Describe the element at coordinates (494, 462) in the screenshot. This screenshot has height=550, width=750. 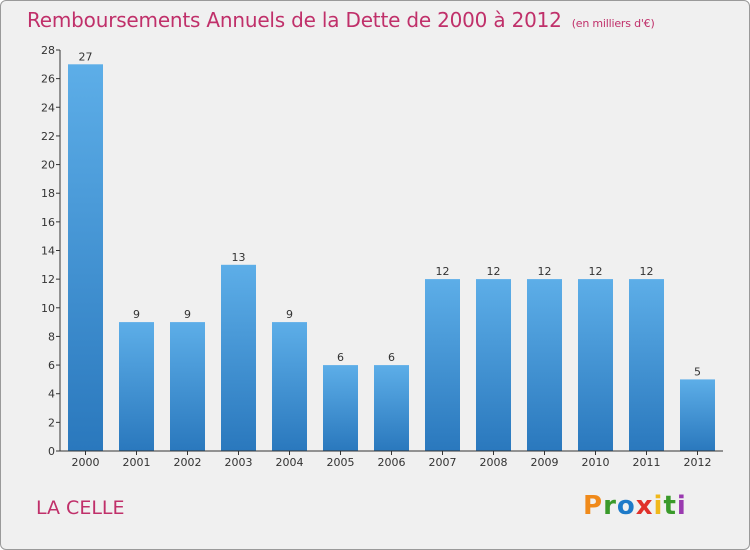
I see `x-tick-label-2008: 2008` at that location.